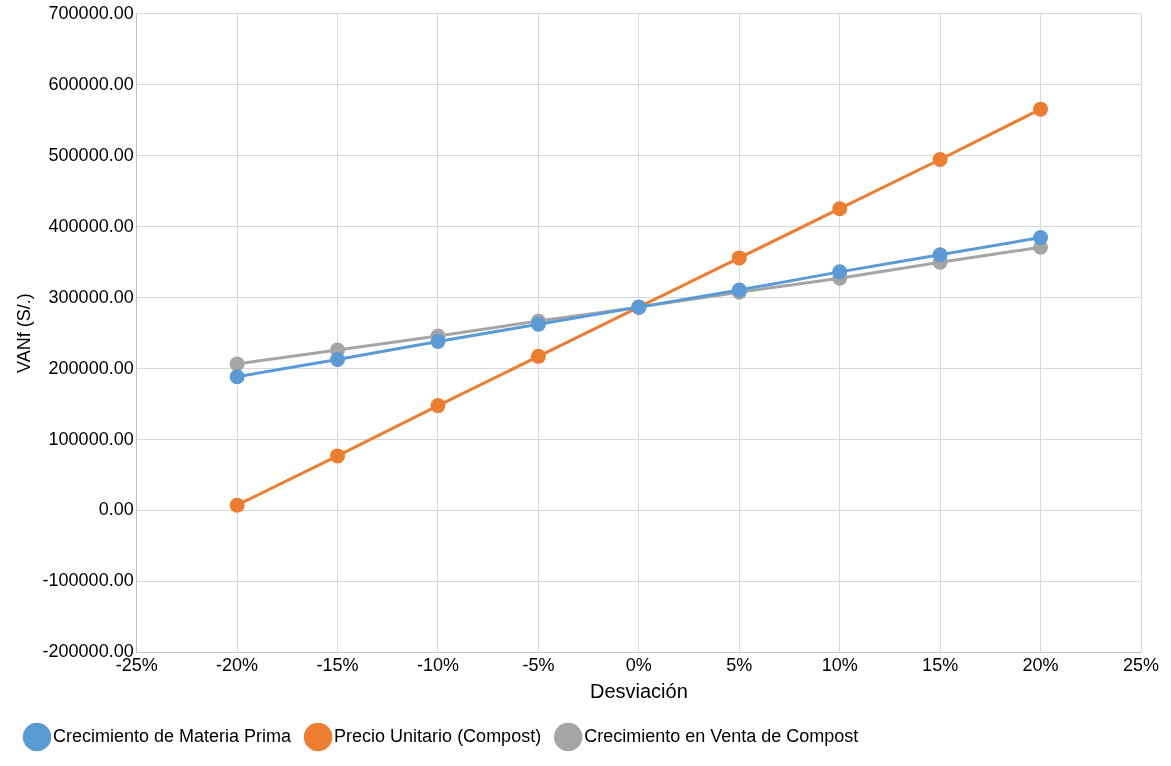 The height and width of the screenshot is (766, 1171). Describe the element at coordinates (839, 665) in the screenshot. I see `x-tick-label: 10%` at that location.